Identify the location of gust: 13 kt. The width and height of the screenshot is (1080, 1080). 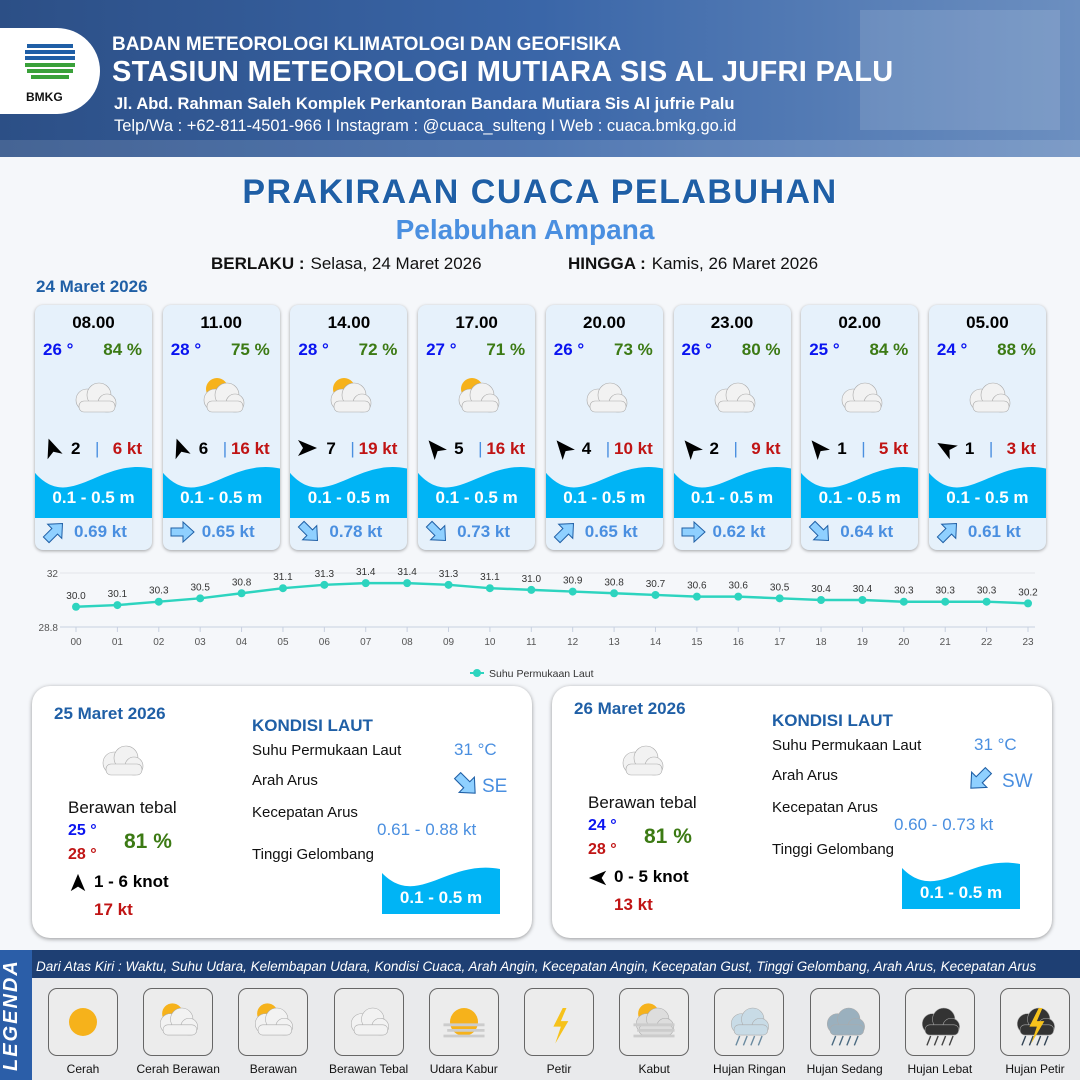
(633, 904).